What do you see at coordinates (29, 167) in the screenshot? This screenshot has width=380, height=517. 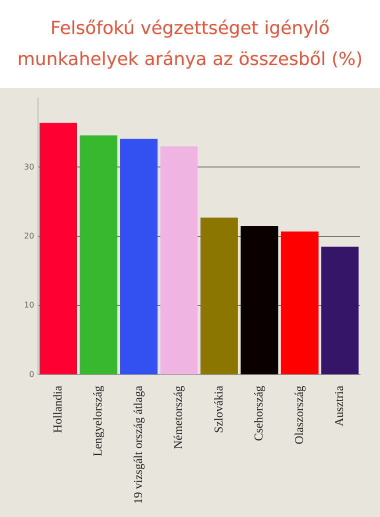 I see `y-tick-label: 30` at bounding box center [29, 167].